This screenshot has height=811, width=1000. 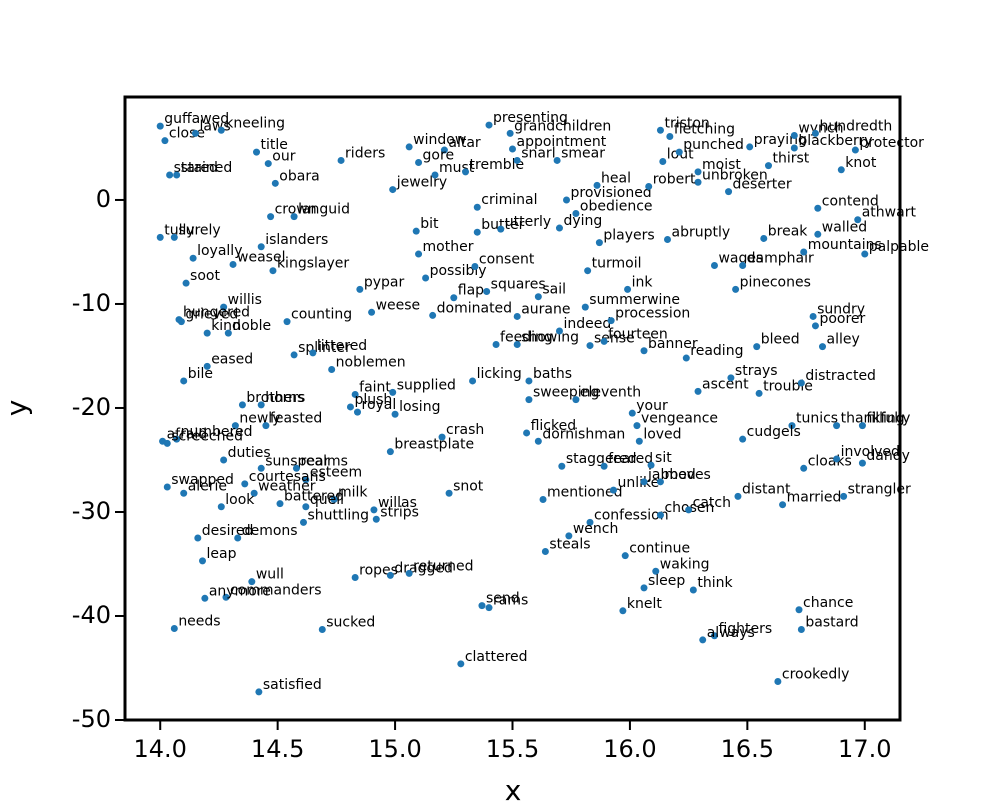 What do you see at coordinates (429, 224) in the screenshot?
I see `point-label: bit` at bounding box center [429, 224].